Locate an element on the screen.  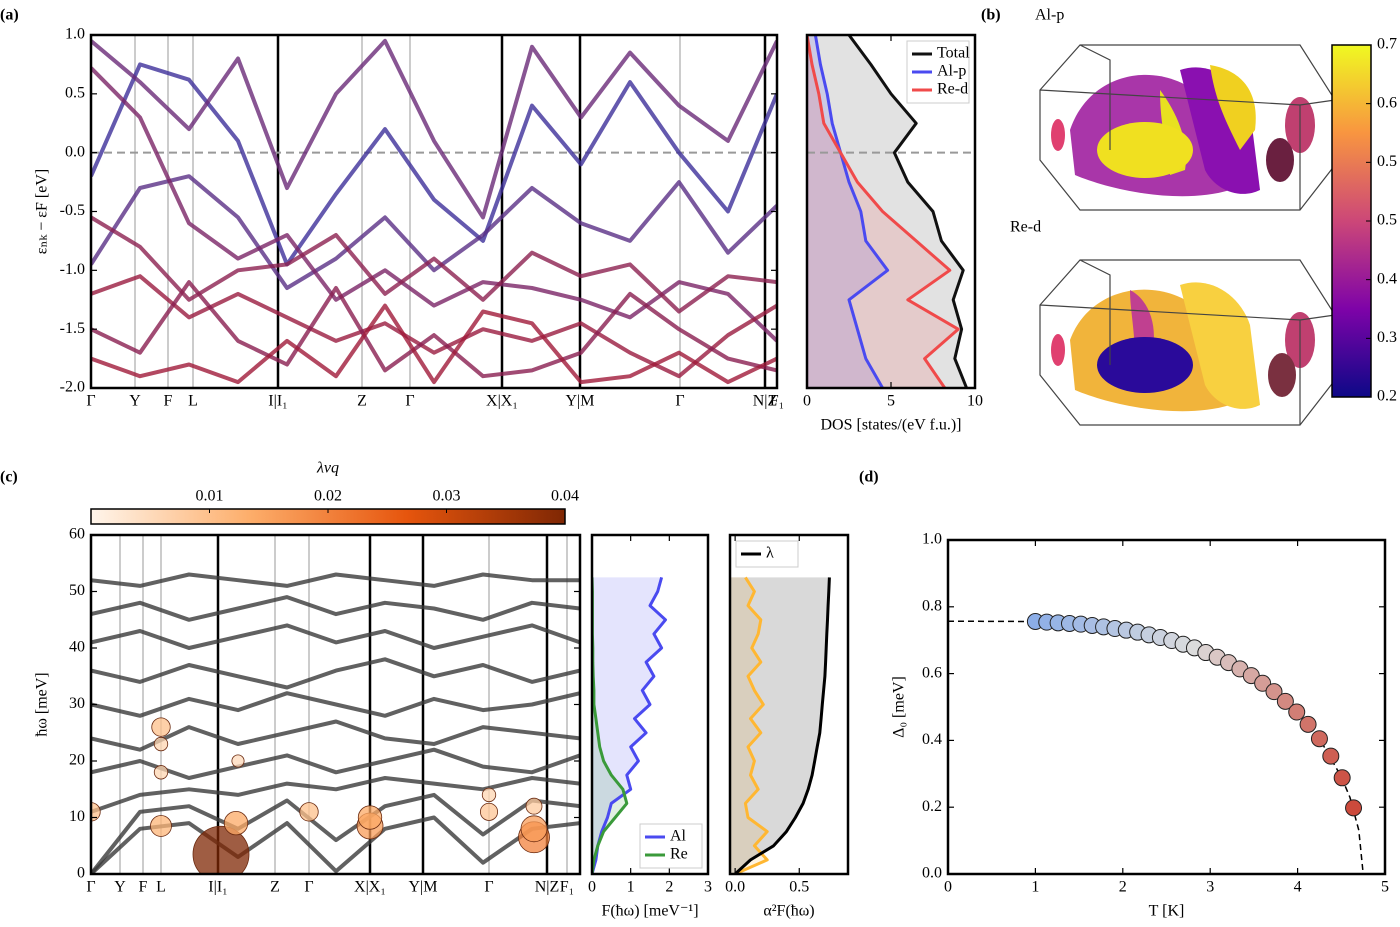
colorbar-tick-label: 0.3 is located at coordinates (1387, 337).